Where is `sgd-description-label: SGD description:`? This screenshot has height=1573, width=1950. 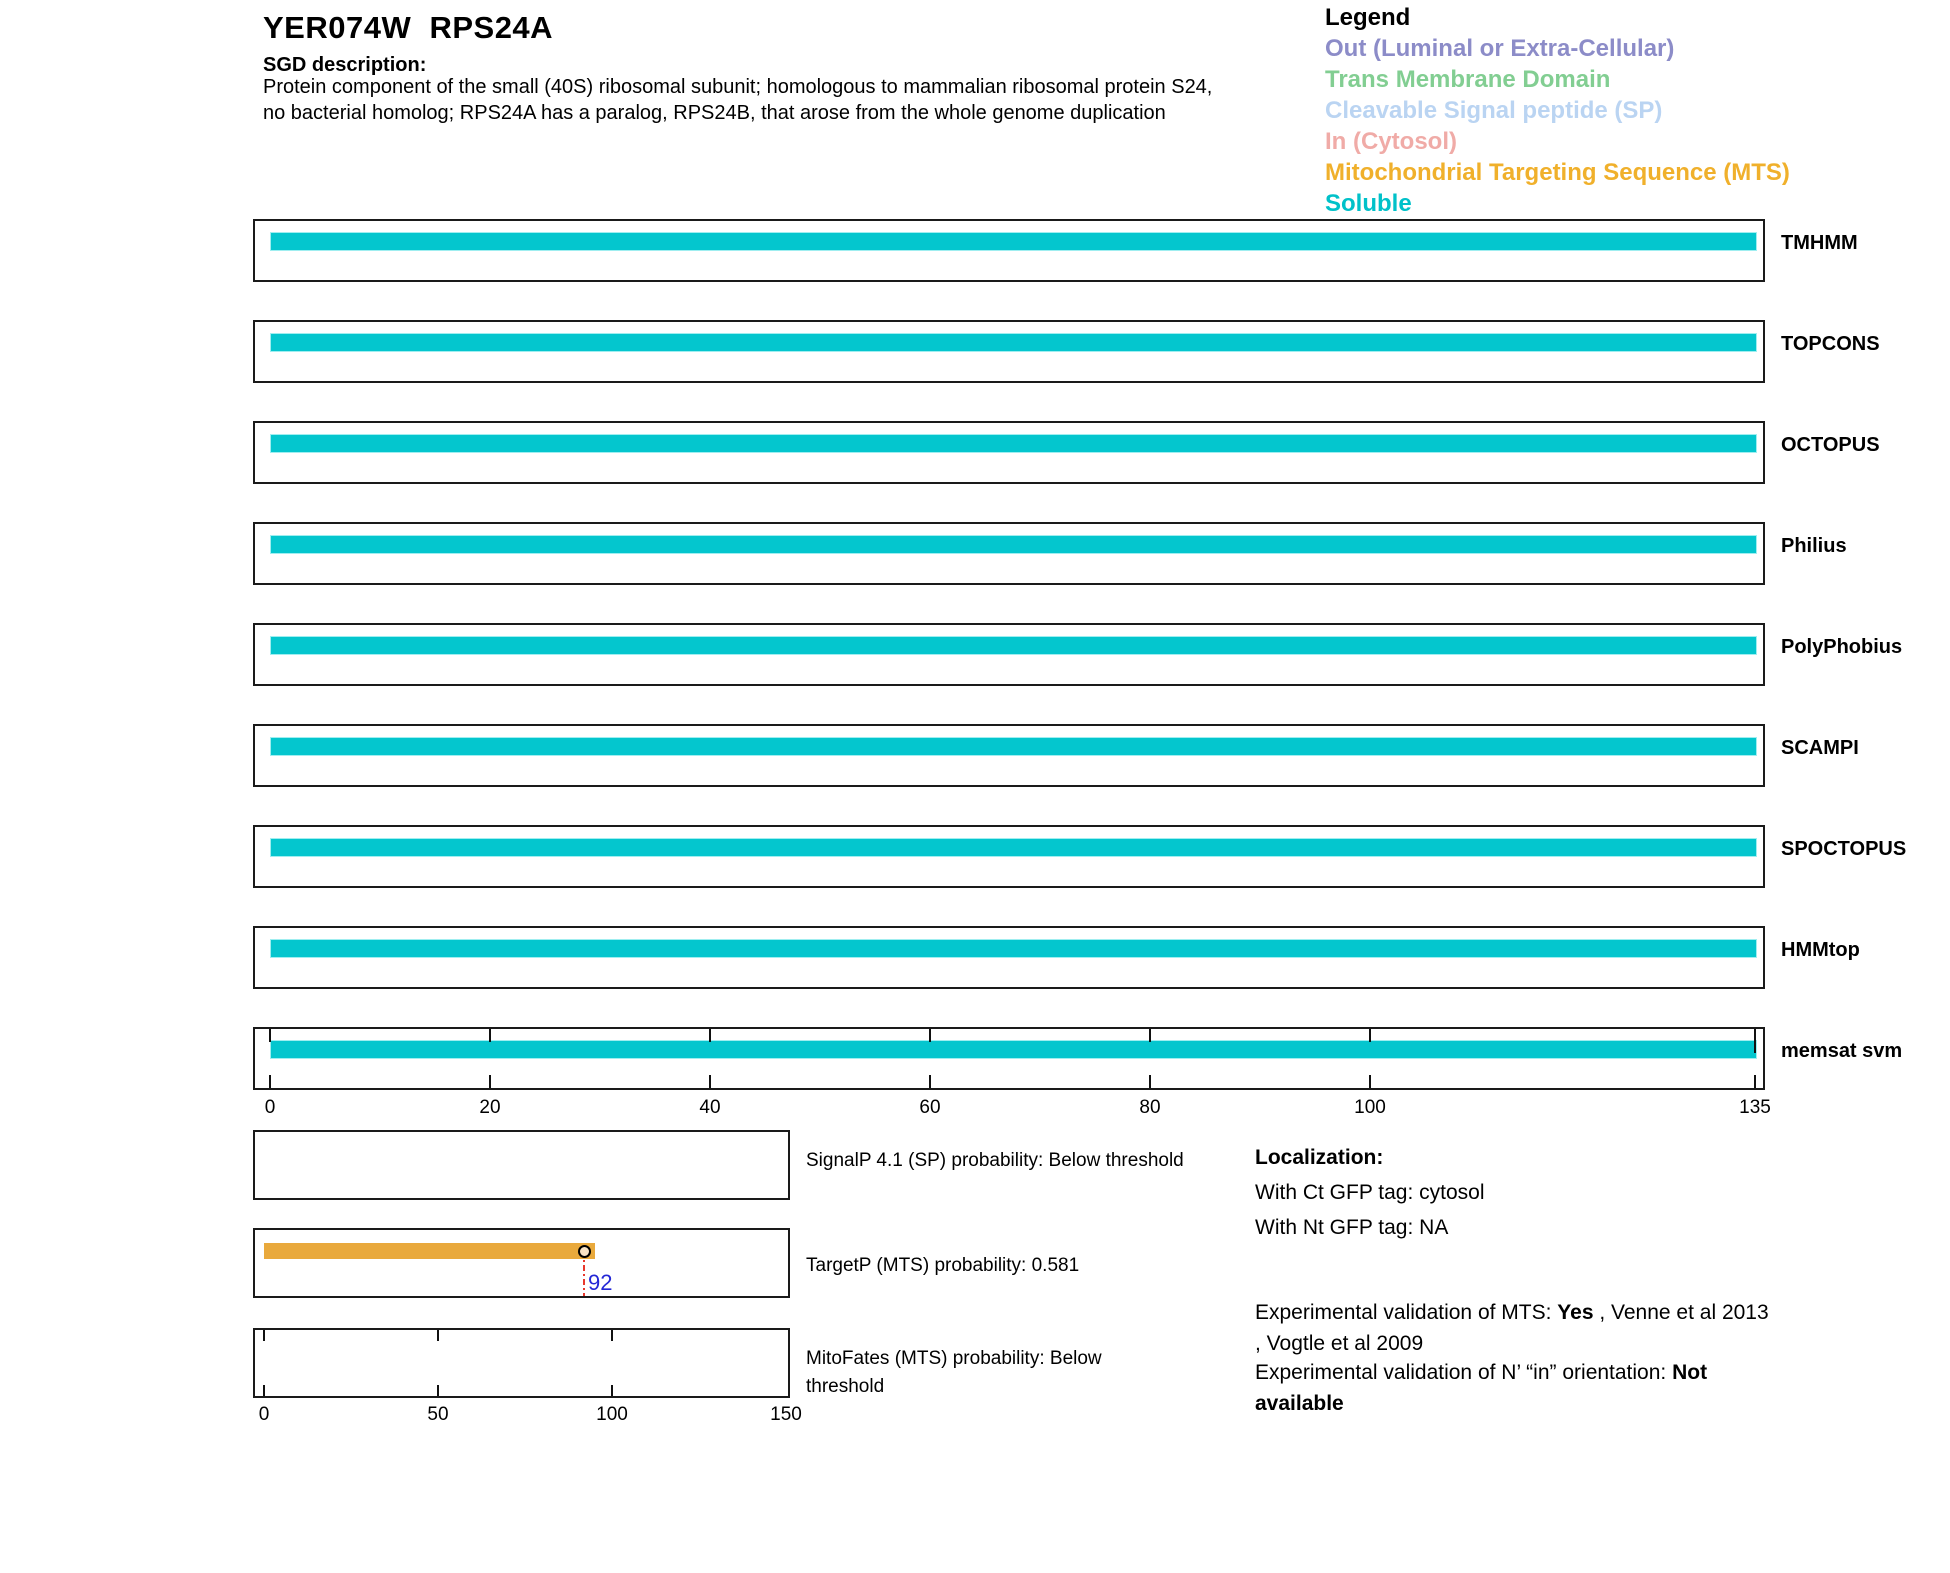
sgd-description-label: SGD description: is located at coordinates (345, 65).